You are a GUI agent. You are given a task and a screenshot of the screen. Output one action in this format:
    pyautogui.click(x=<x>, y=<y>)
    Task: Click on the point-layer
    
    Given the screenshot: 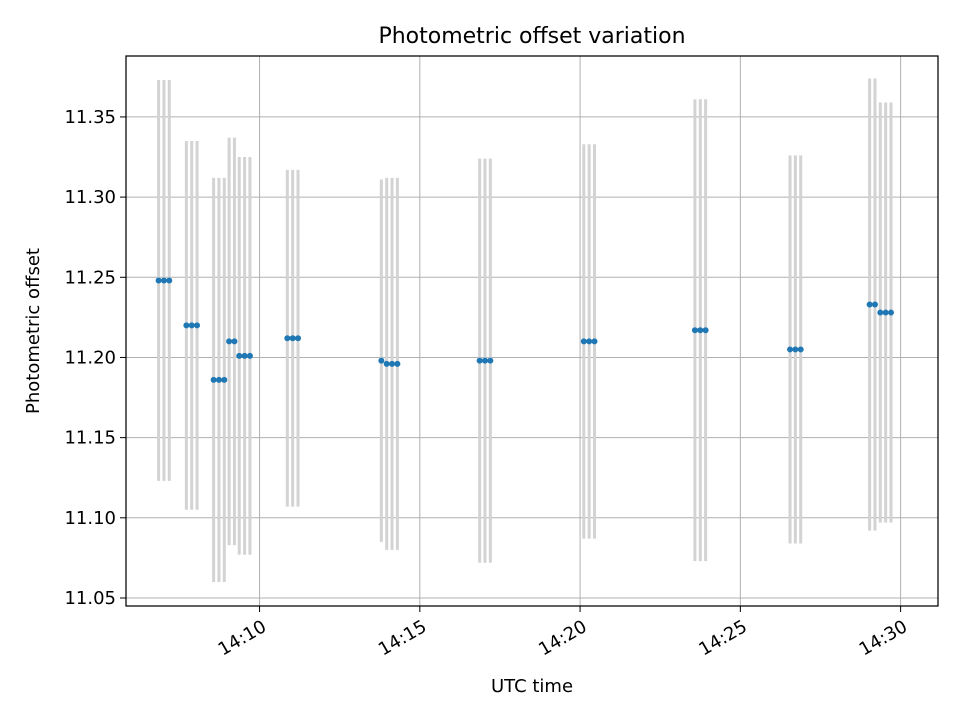 What is the action you would take?
    pyautogui.click(x=524, y=330)
    